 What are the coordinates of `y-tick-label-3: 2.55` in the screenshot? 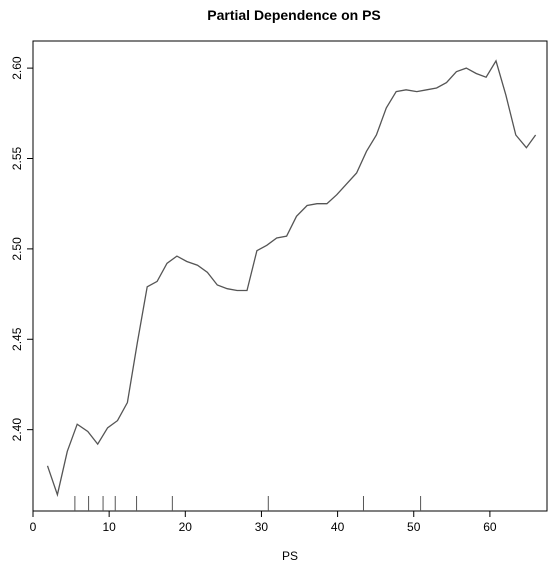 It's located at (17, 158).